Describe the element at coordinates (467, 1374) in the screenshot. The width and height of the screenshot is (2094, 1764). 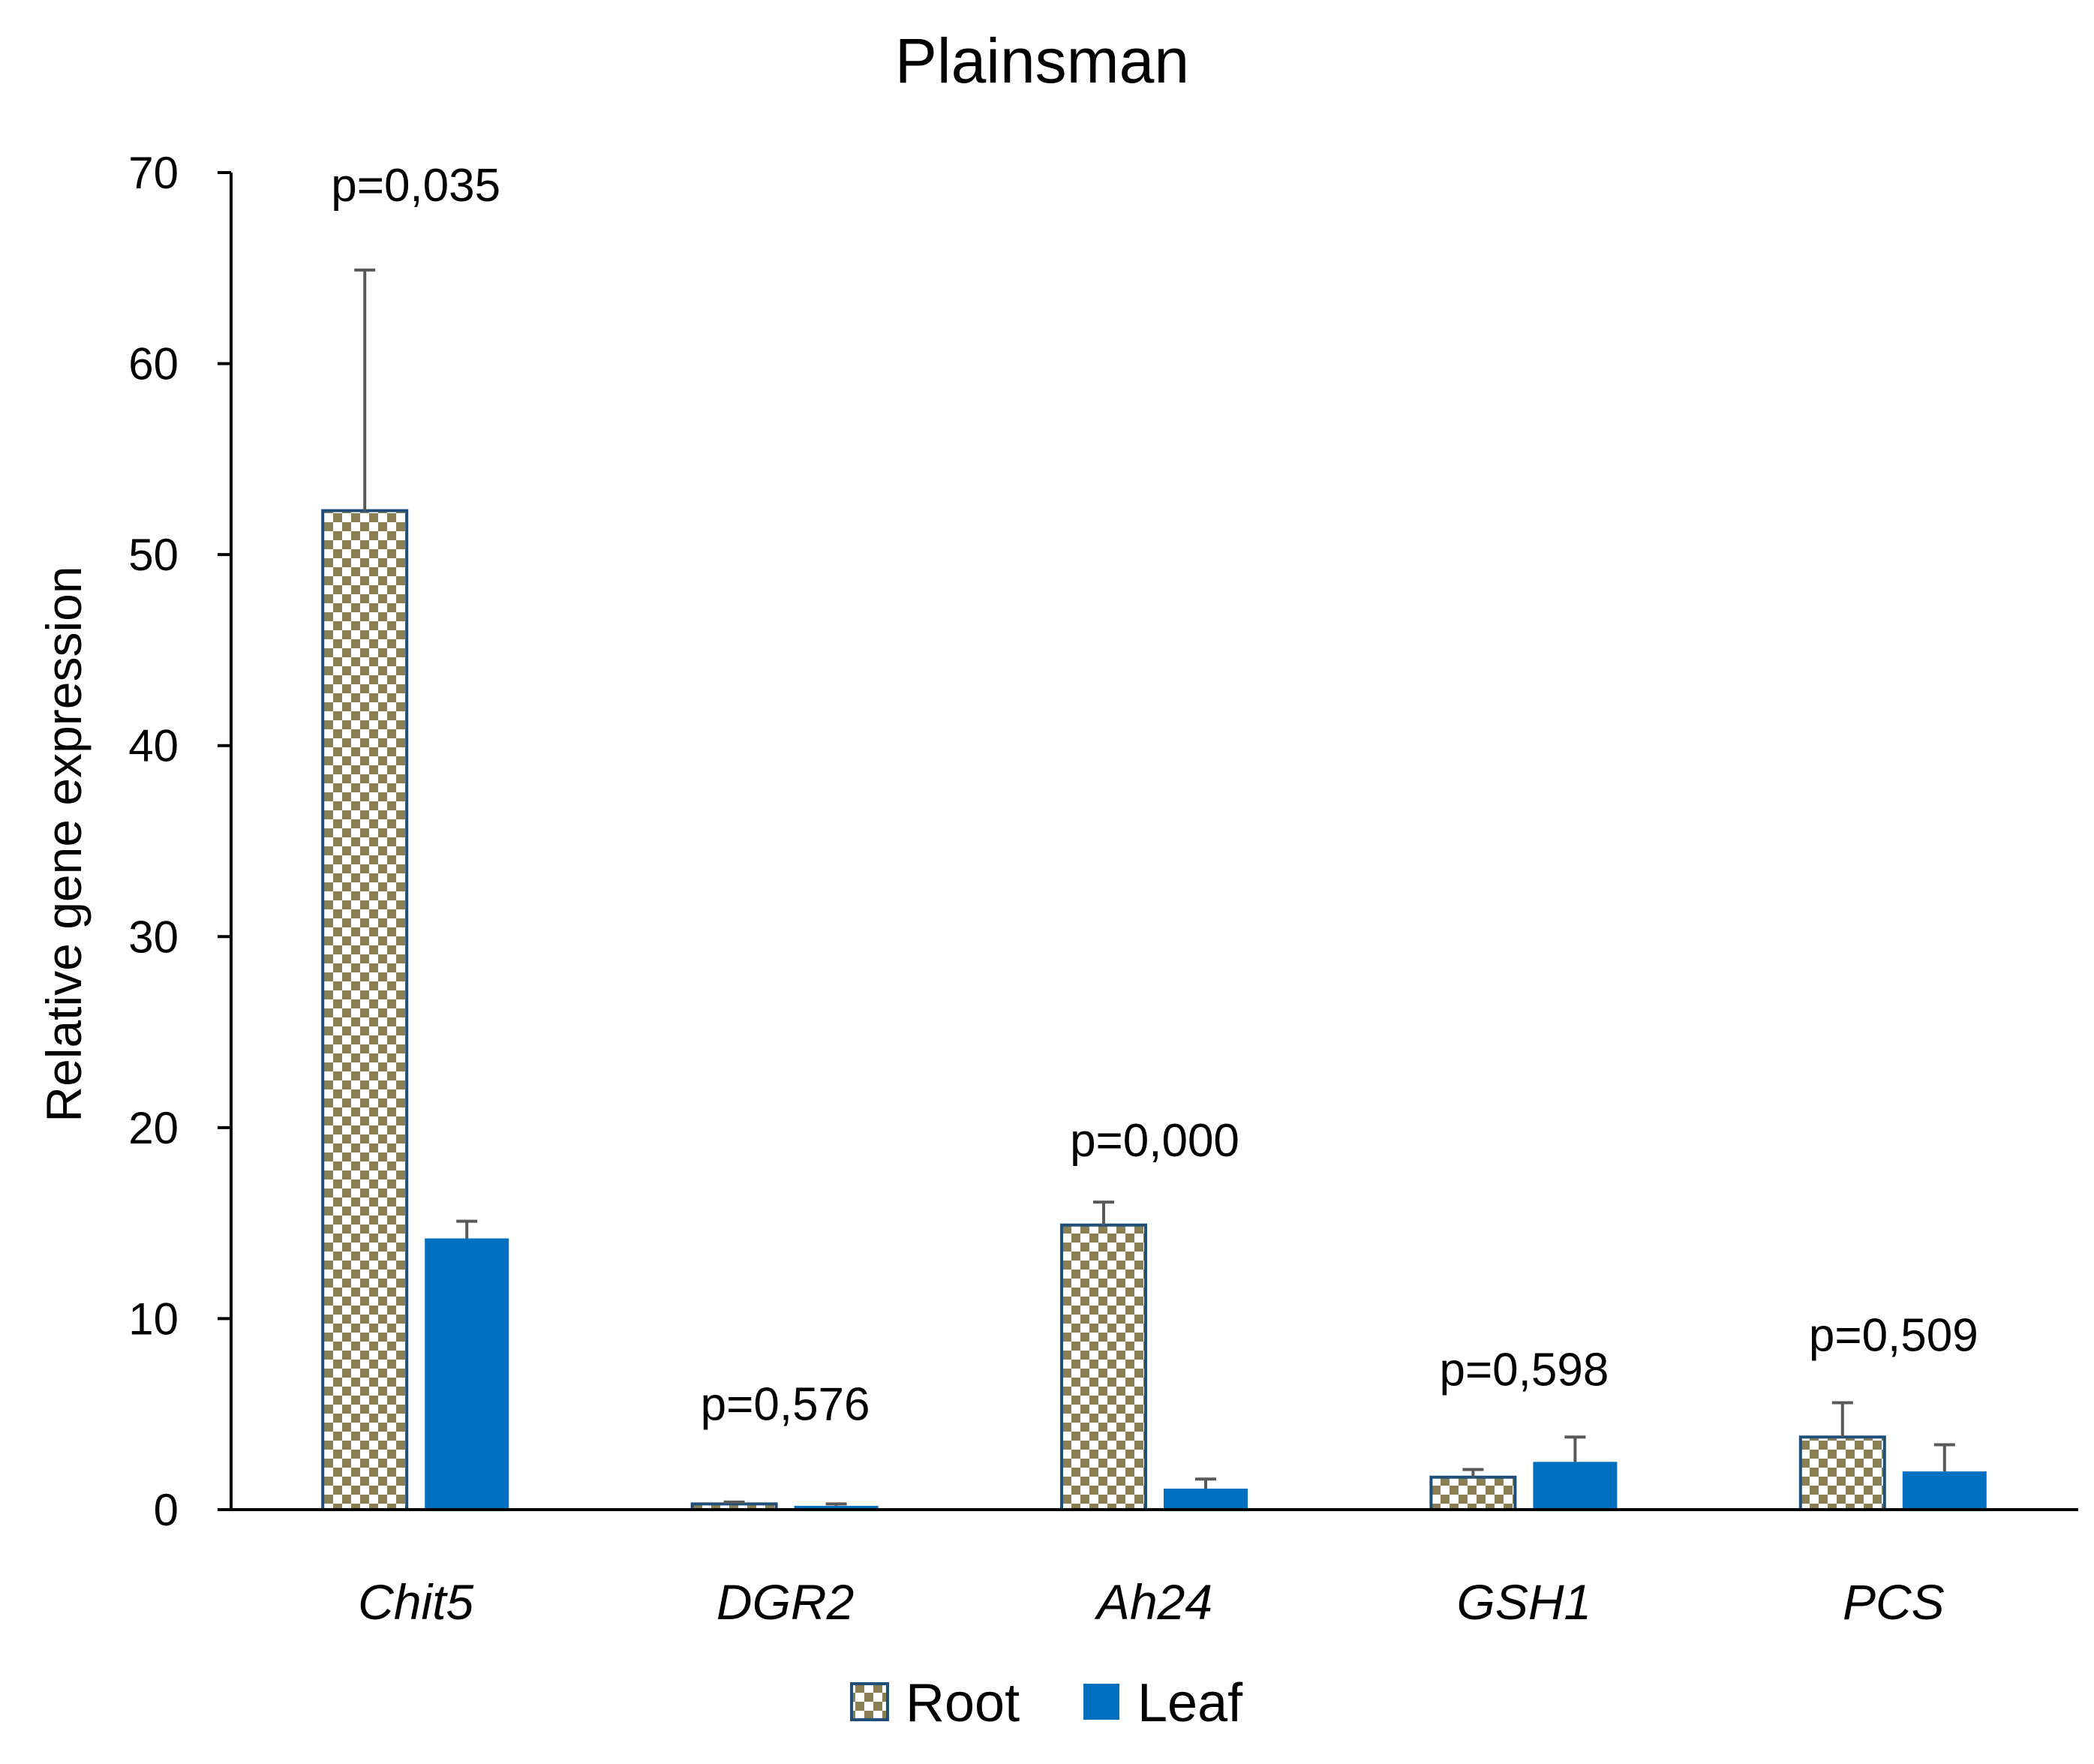
I see `bar-leaf-chit5` at that location.